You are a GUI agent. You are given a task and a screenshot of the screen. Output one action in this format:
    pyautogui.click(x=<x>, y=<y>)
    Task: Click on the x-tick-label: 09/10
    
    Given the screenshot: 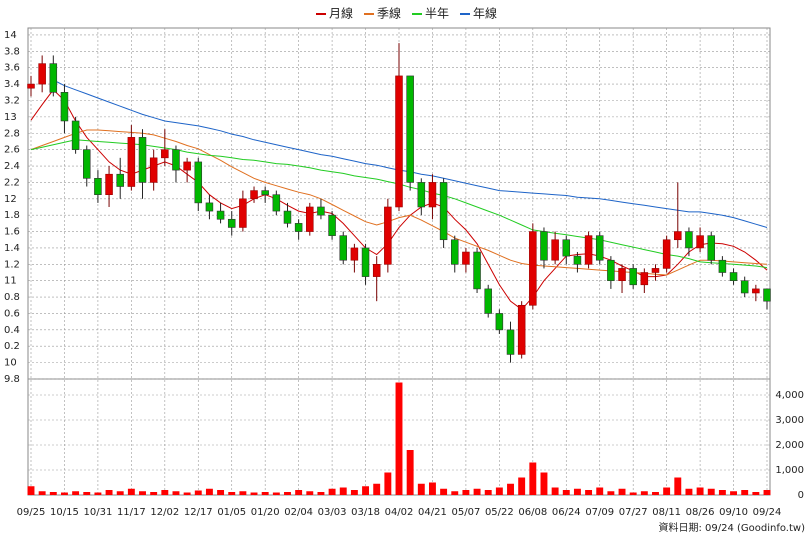 What is the action you would take?
    pyautogui.click(x=733, y=512)
    